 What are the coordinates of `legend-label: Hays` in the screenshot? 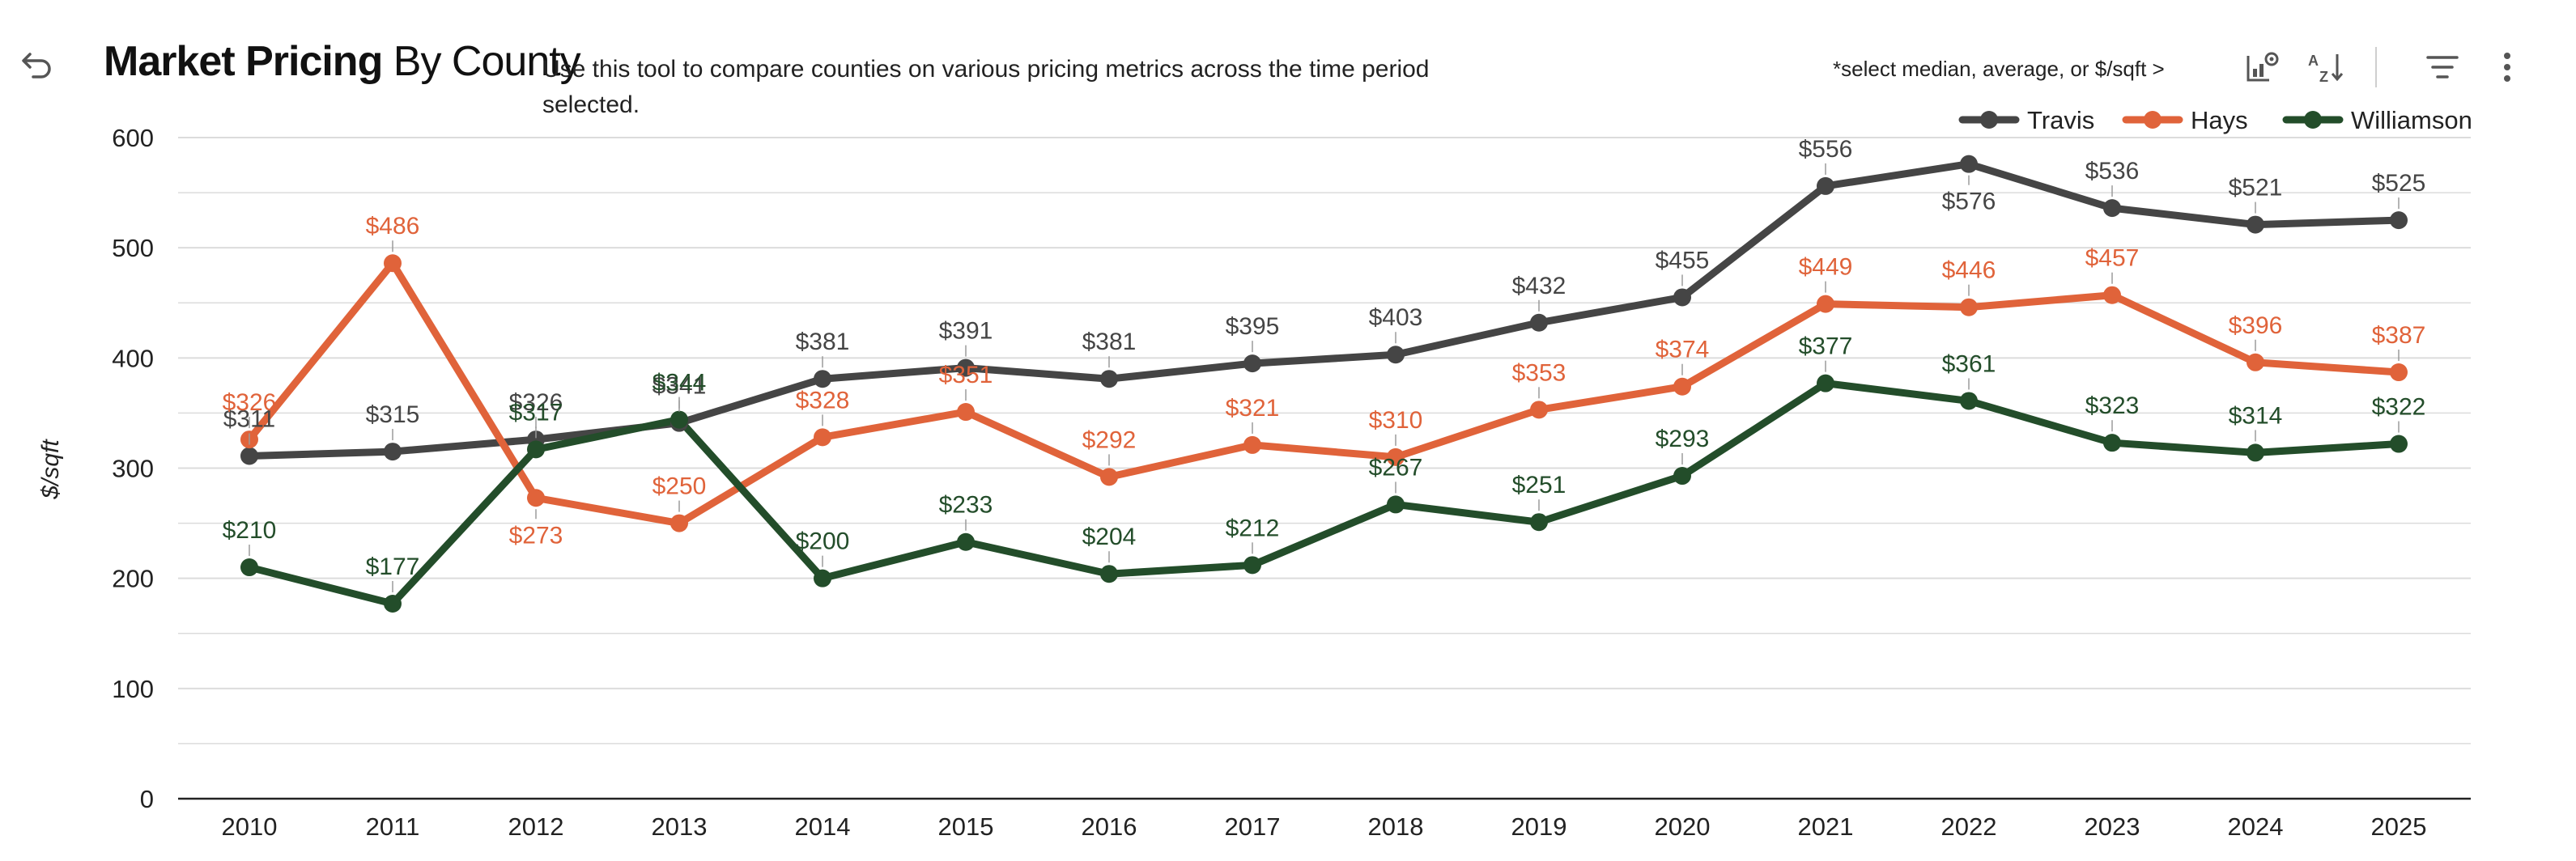 It's located at (2219, 120).